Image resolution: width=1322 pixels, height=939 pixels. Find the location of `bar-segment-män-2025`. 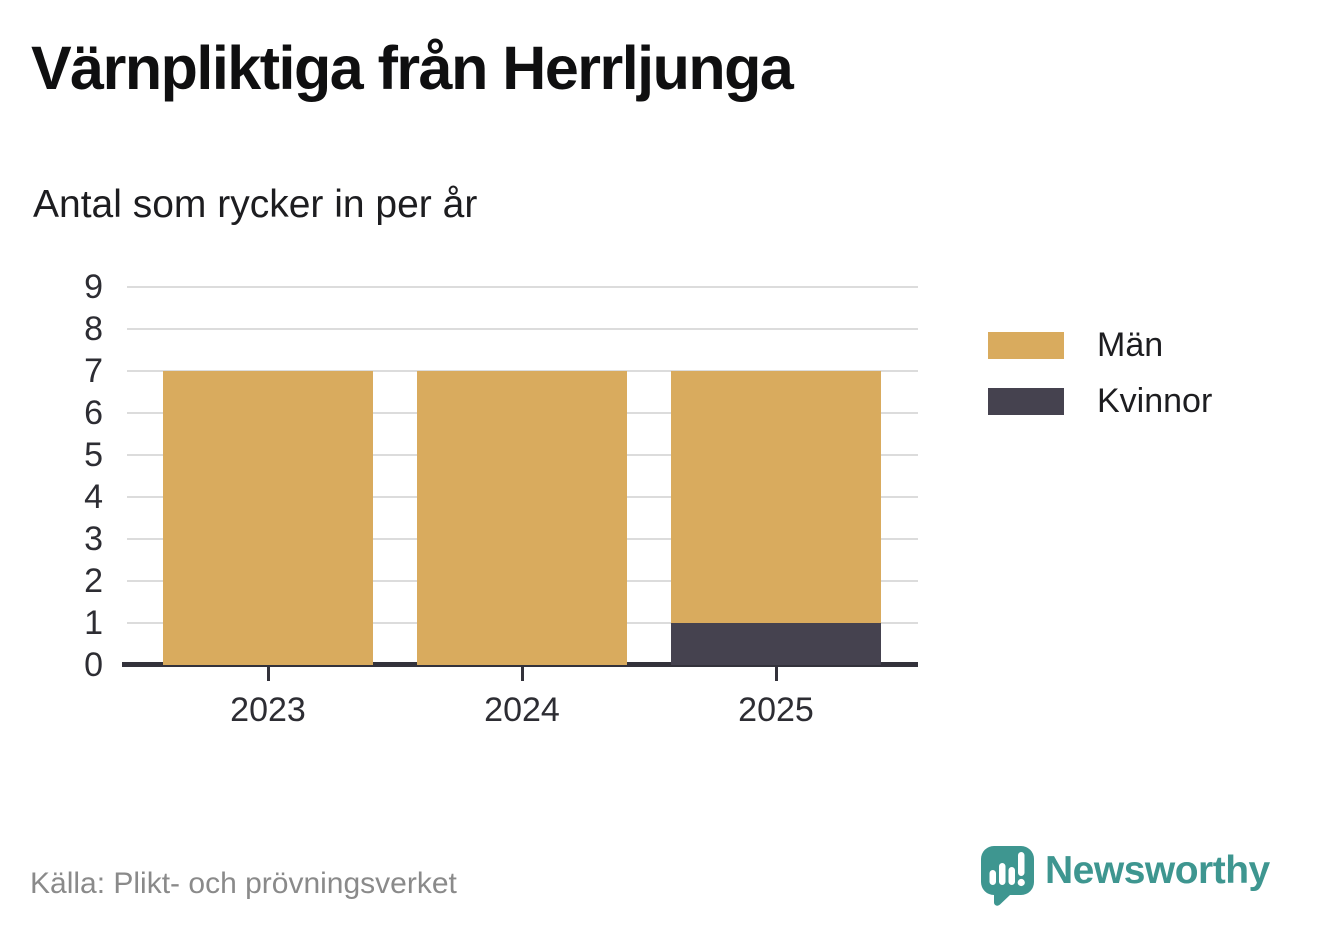

bar-segment-män-2025 is located at coordinates (776, 497).